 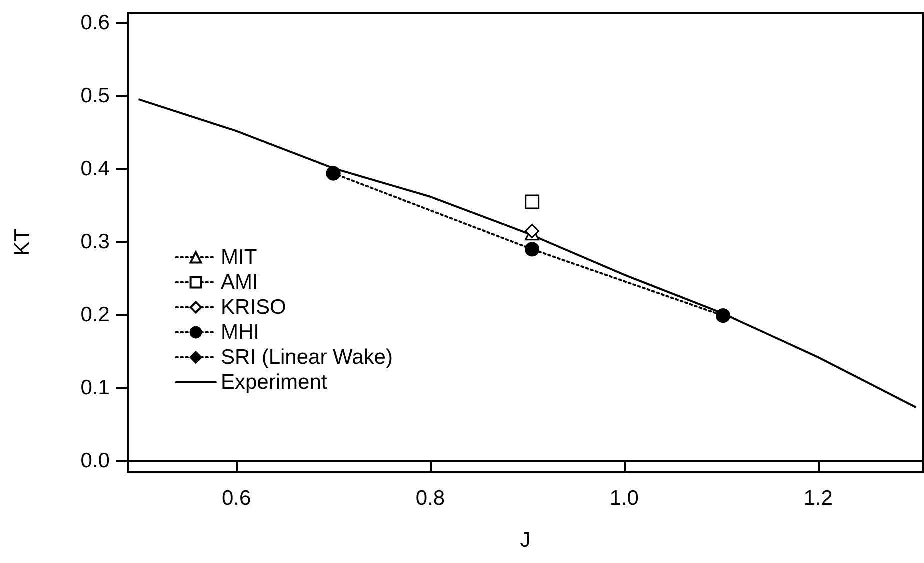 I want to click on x-tick-label: 1.2, so click(x=818, y=498).